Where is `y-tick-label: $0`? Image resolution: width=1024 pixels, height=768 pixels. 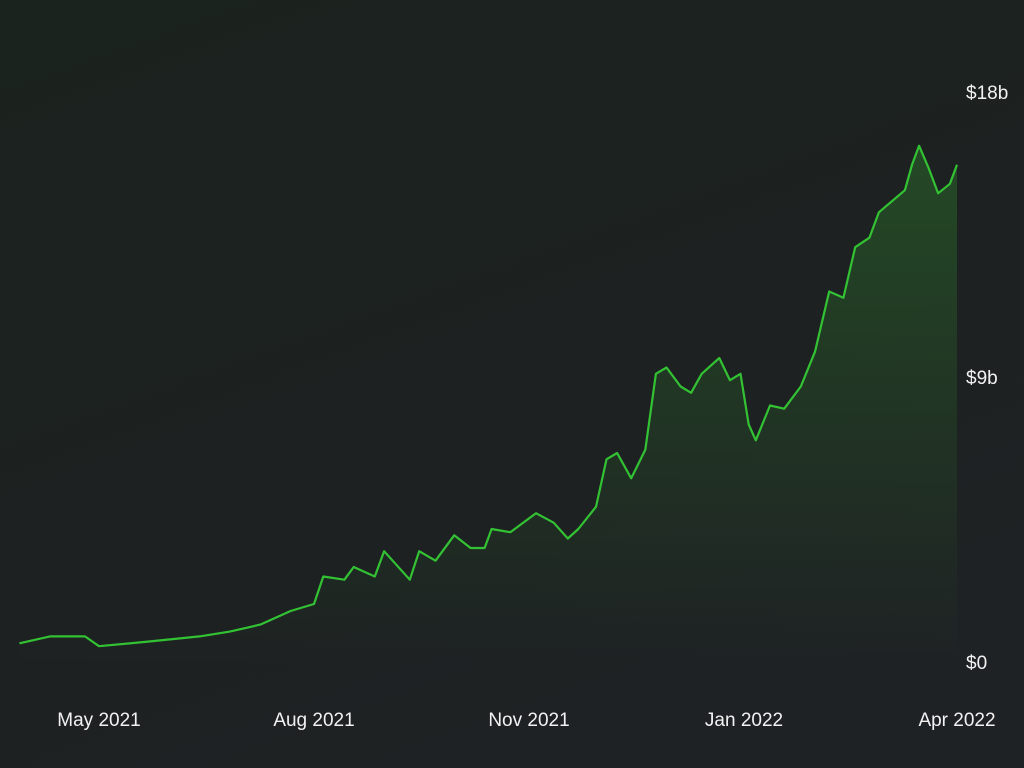 y-tick-label: $0 is located at coordinates (976, 663).